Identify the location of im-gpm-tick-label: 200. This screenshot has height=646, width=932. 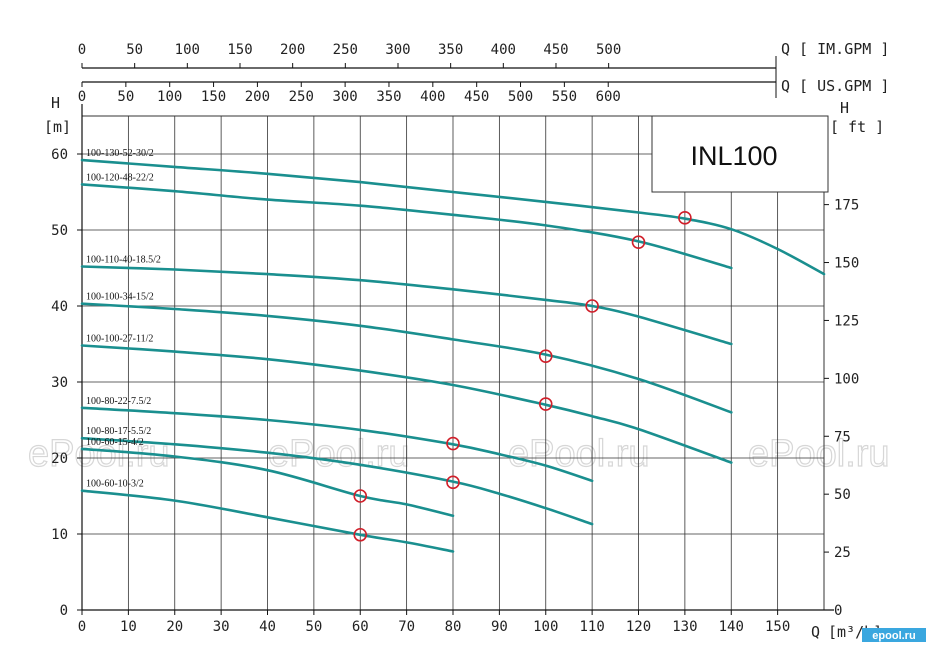
(292, 50).